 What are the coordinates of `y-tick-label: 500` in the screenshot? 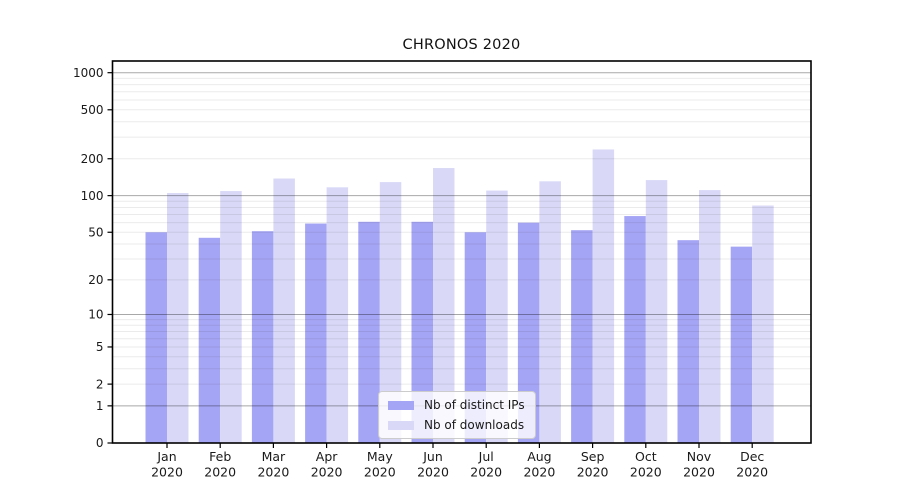 It's located at (92, 110).